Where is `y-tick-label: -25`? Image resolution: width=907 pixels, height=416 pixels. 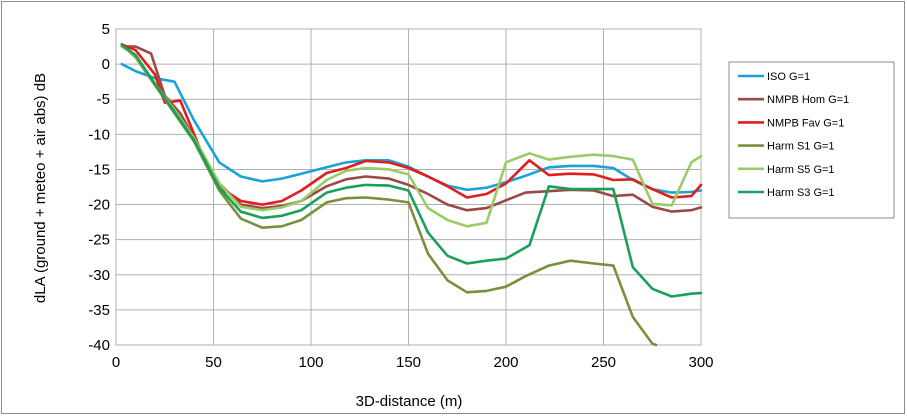 y-tick-label: -25 is located at coordinates (99, 240).